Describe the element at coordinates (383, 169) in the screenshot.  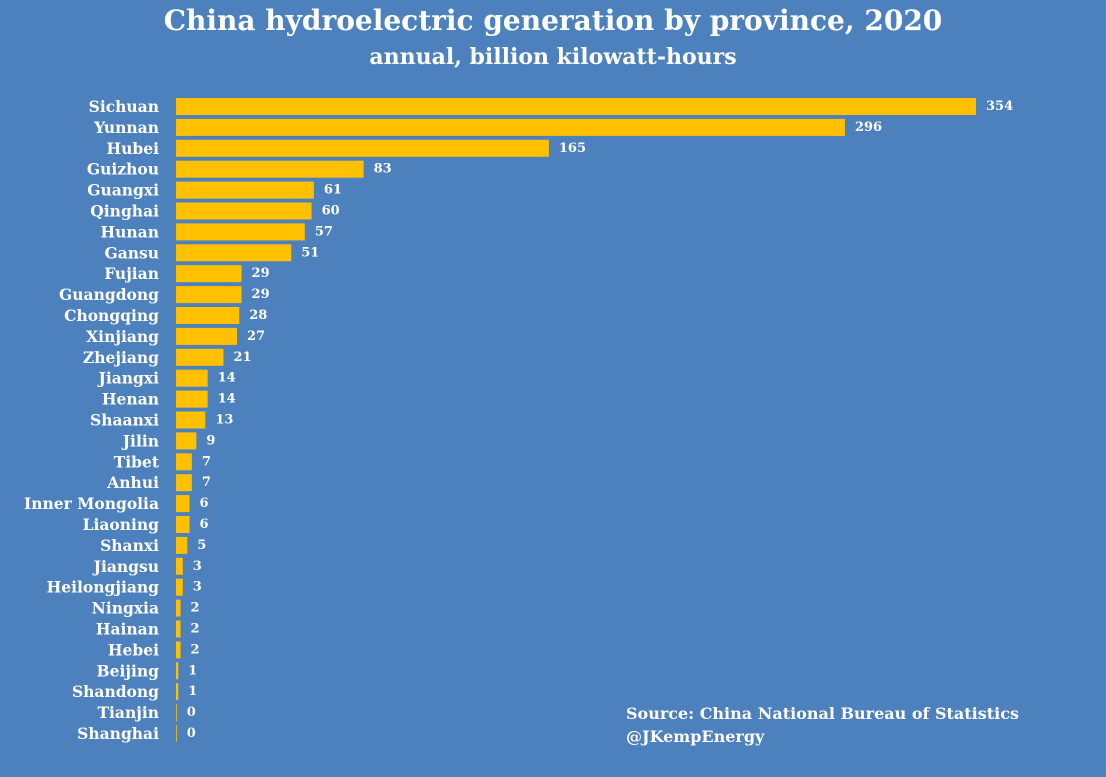
I see `value-label: 83` at that location.